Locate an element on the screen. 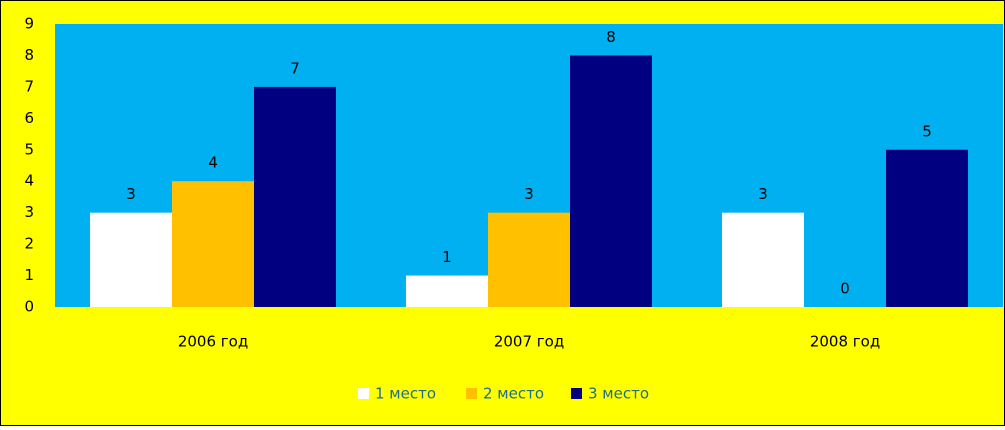 Image resolution: width=1005 pixels, height=430 pixels. legend-label: 1 место is located at coordinates (405, 394).